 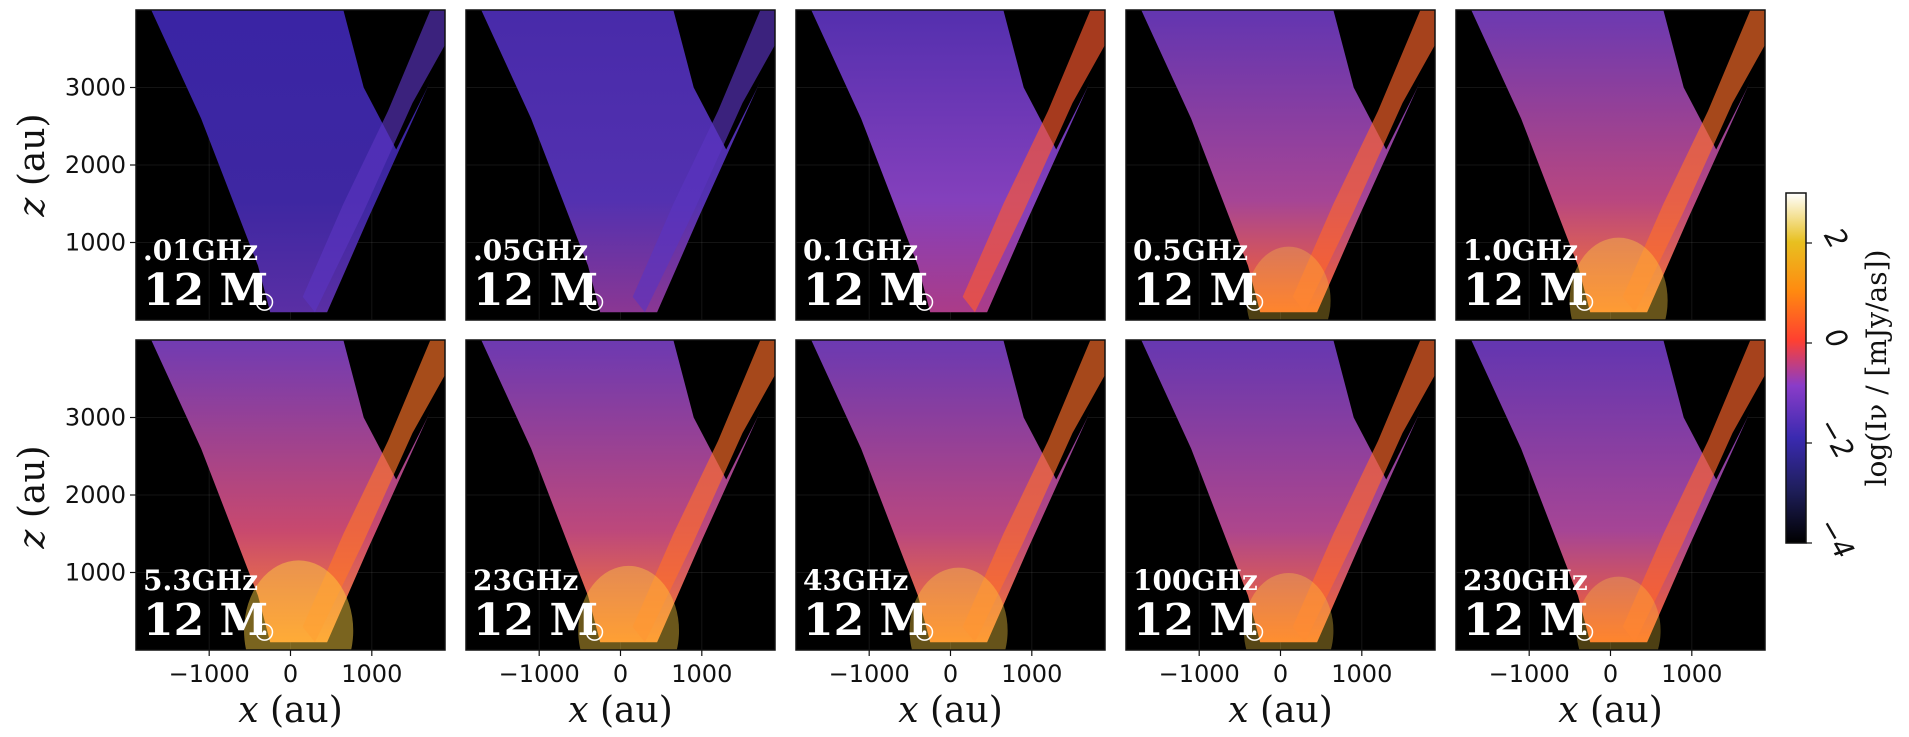 I want to click on frequency-label: .05GHz, so click(x=530, y=250).